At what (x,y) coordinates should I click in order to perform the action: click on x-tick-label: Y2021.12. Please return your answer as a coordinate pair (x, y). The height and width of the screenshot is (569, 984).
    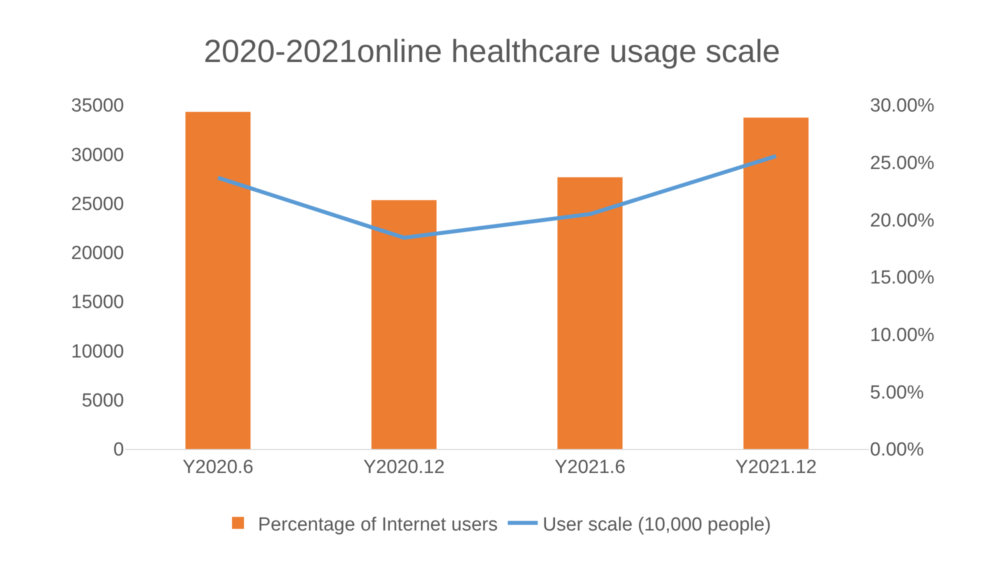
    Looking at the image, I should click on (776, 467).